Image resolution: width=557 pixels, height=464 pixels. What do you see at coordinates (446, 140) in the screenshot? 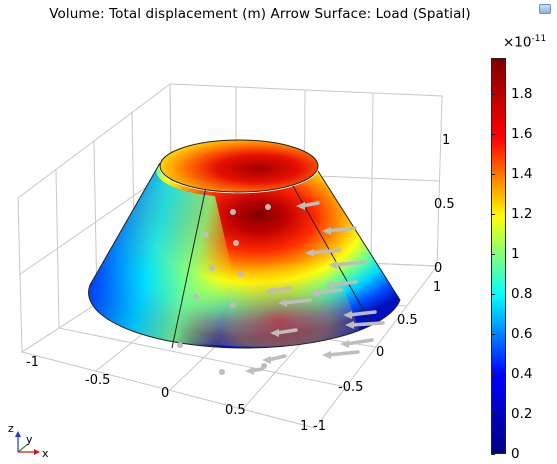
I see `z-tick: 1` at bounding box center [446, 140].